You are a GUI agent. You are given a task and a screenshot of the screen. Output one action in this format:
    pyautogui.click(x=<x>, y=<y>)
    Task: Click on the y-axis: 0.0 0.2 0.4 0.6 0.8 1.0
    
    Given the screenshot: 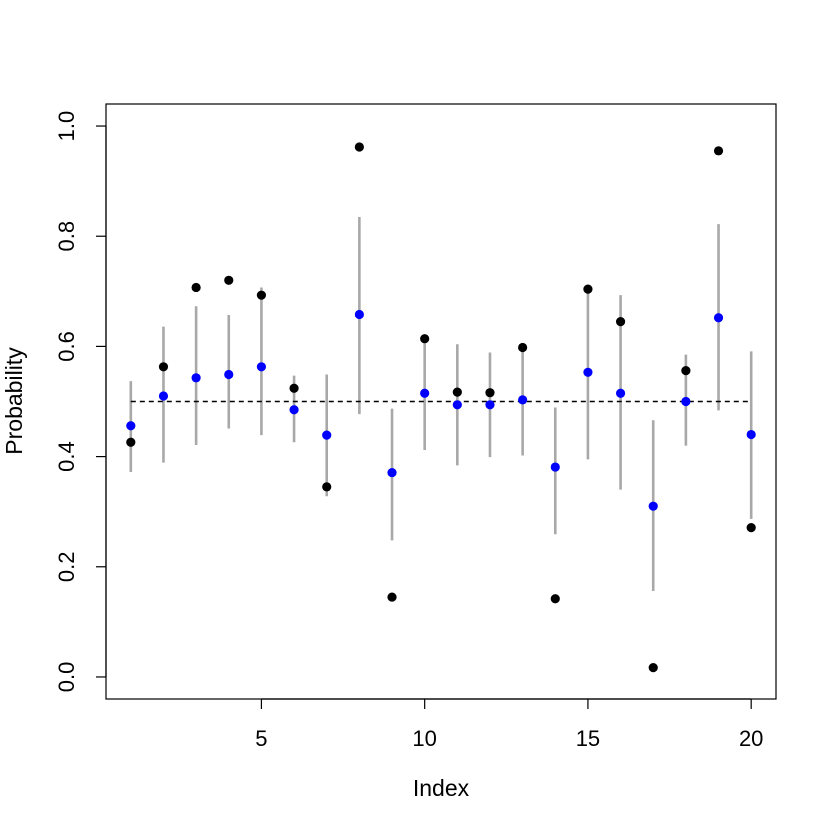 What is the action you would take?
    pyautogui.click(x=80, y=402)
    